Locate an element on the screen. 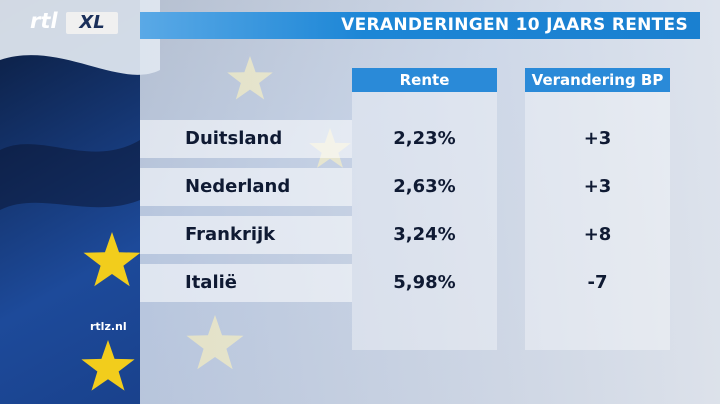 The image size is (720, 404). logo: rtl is located at coordinates (44, 21).